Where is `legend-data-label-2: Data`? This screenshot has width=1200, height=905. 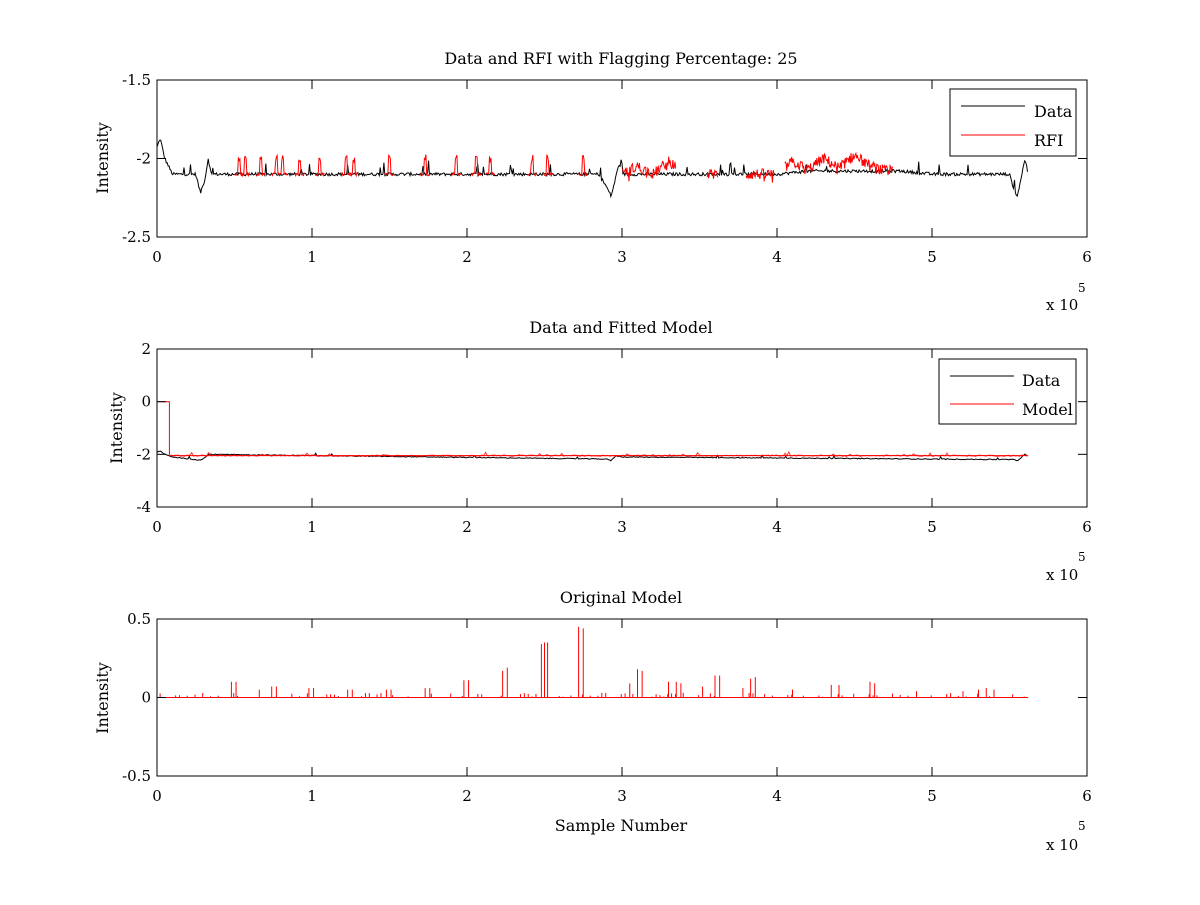 legend-data-label-2: Data is located at coordinates (1041, 380).